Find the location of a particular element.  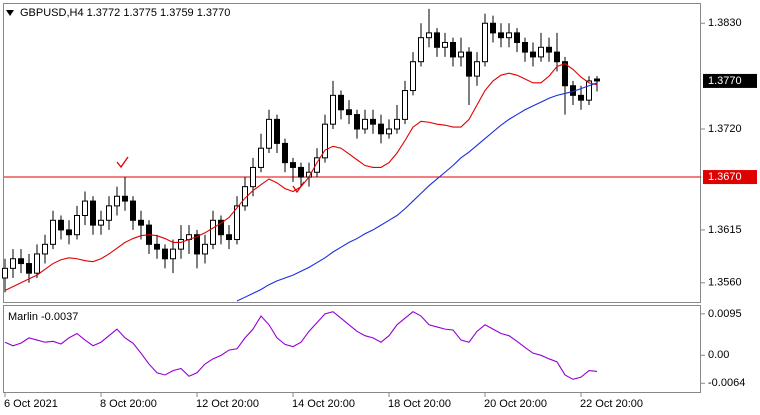

y-tick-label: 1.3615 is located at coordinates (725, 230).